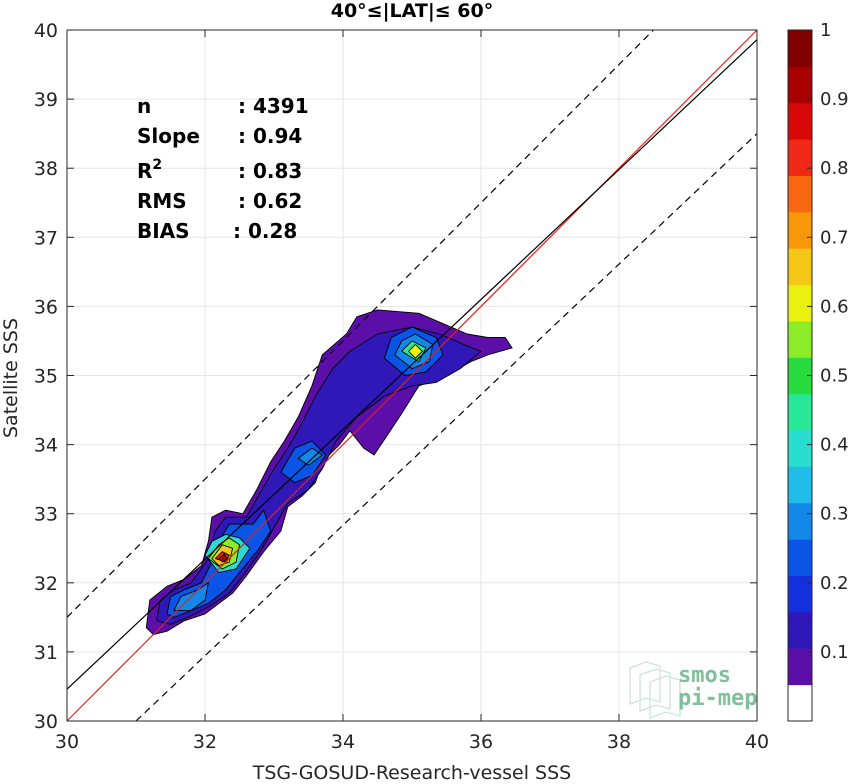 Image resolution: width=855 pixels, height=784 pixels. What do you see at coordinates (265, 231) in the screenshot?
I see `stat-value: : 0.28` at bounding box center [265, 231].